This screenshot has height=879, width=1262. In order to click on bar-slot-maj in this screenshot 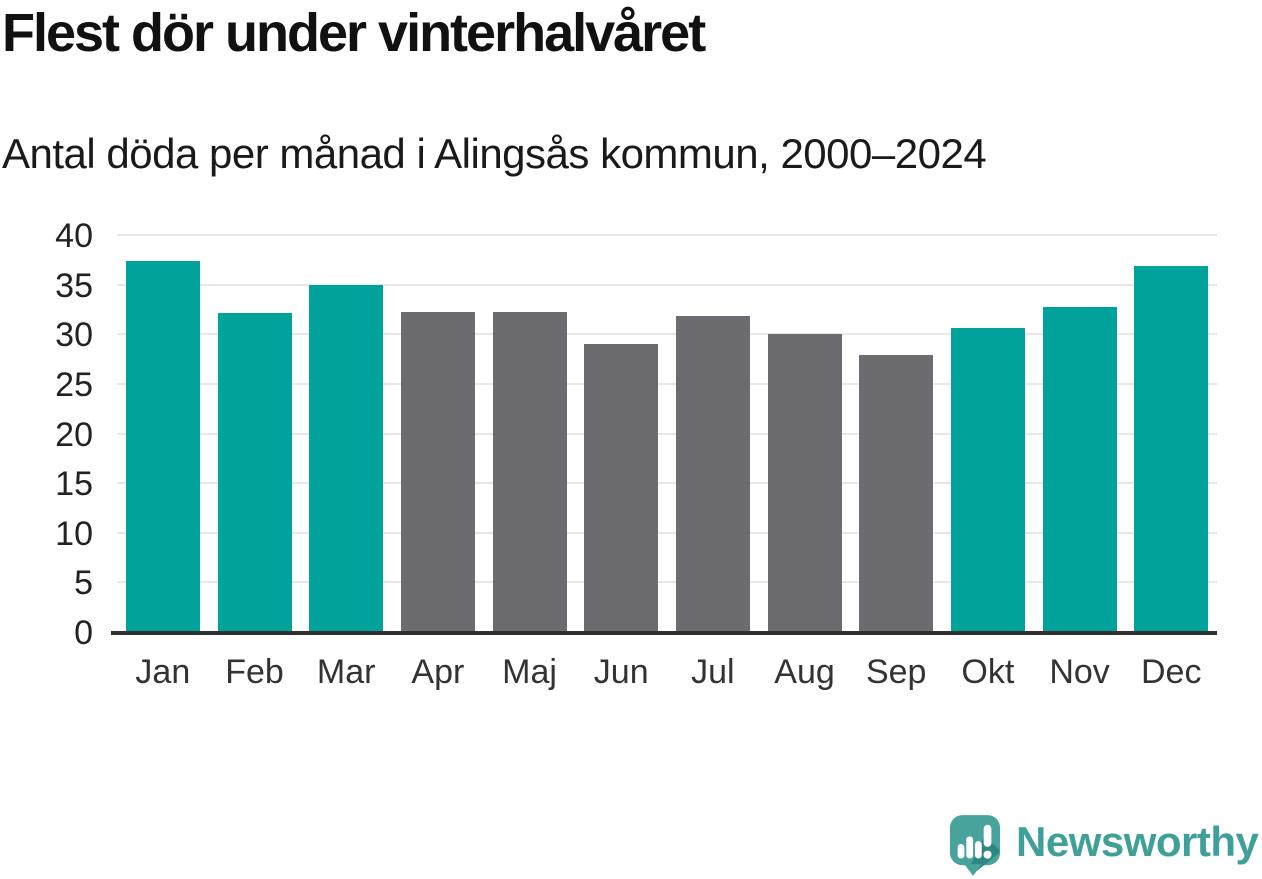, I will do `click(530, 434)`.